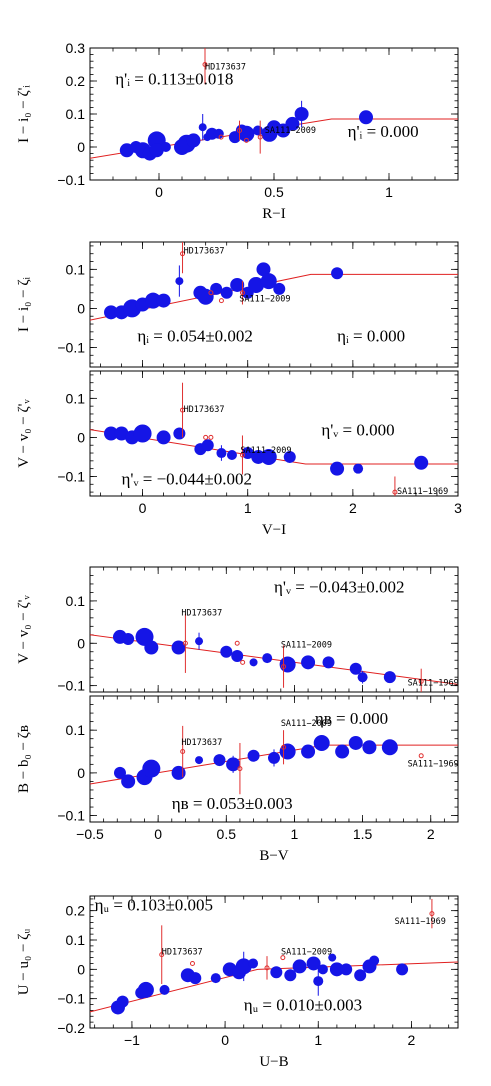 The height and width of the screenshot is (1086, 491). Describe the element at coordinates (273, 214) in the screenshot. I see `x-axis-label: R−I` at that location.